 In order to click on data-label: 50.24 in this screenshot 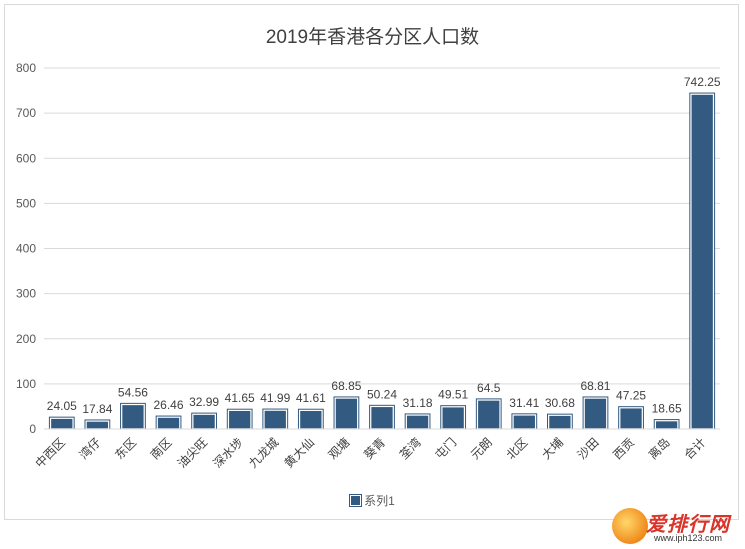, I will do `click(382, 394)`.